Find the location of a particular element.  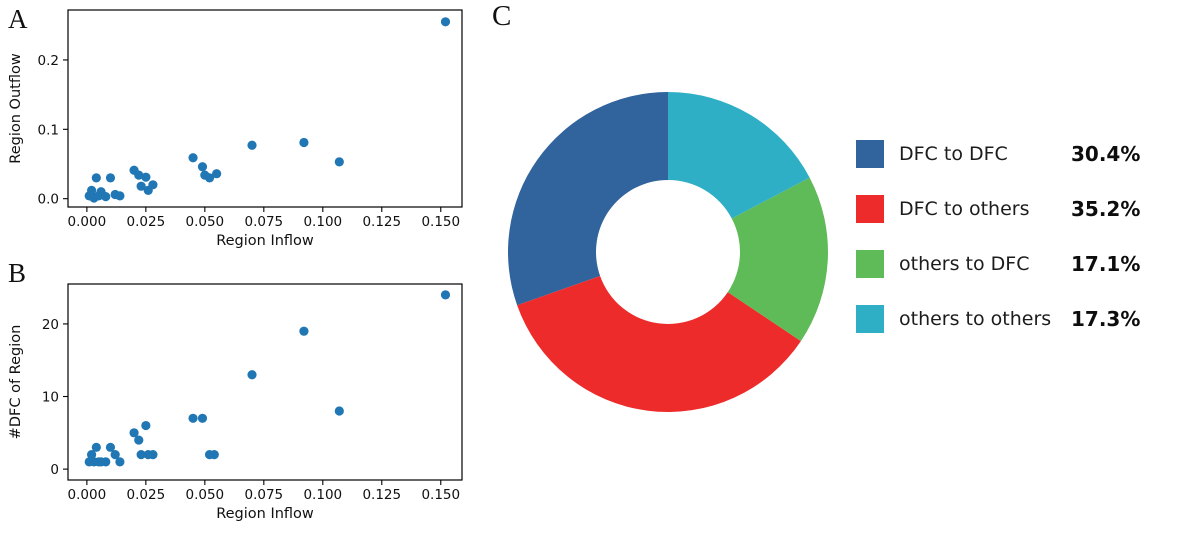

y-tick-label: 0.0 is located at coordinates (48, 200).